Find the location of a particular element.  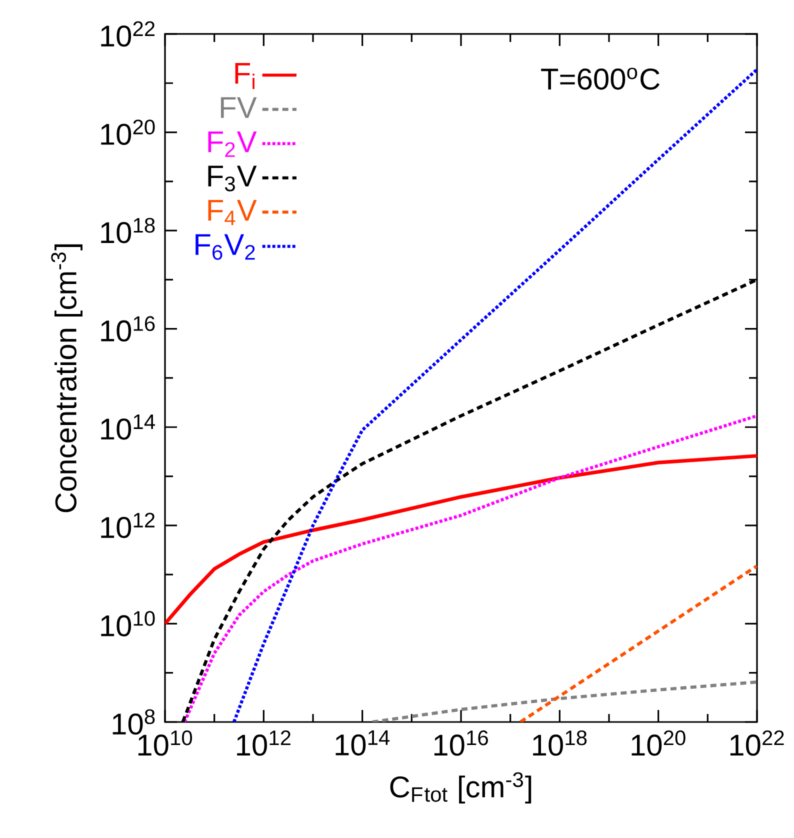

y-tick-label: 10$^{8}$ is located at coordinates (133, 722).